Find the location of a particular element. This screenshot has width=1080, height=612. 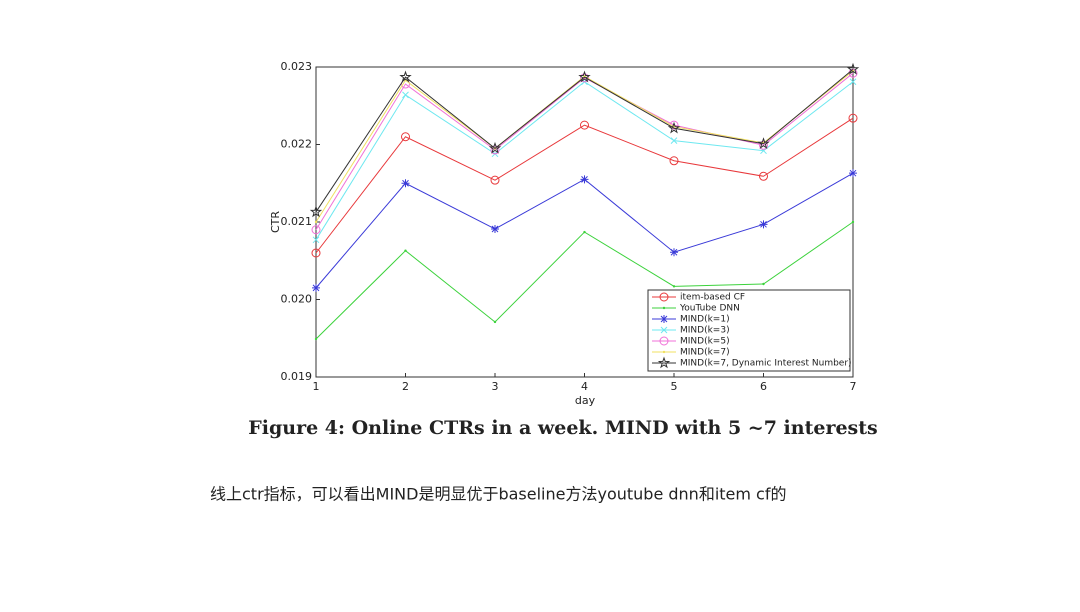

x-tick-label: 3 is located at coordinates (495, 386).